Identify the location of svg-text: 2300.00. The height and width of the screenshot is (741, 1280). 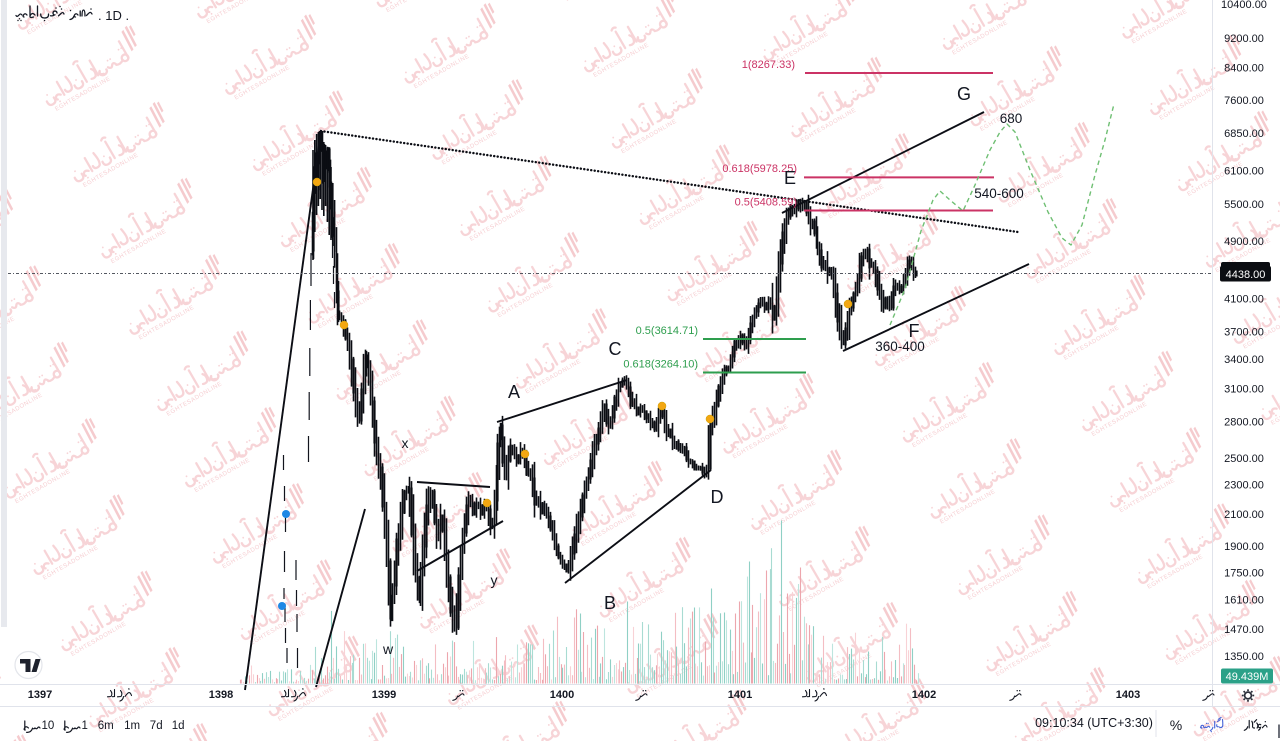
(1244, 486).